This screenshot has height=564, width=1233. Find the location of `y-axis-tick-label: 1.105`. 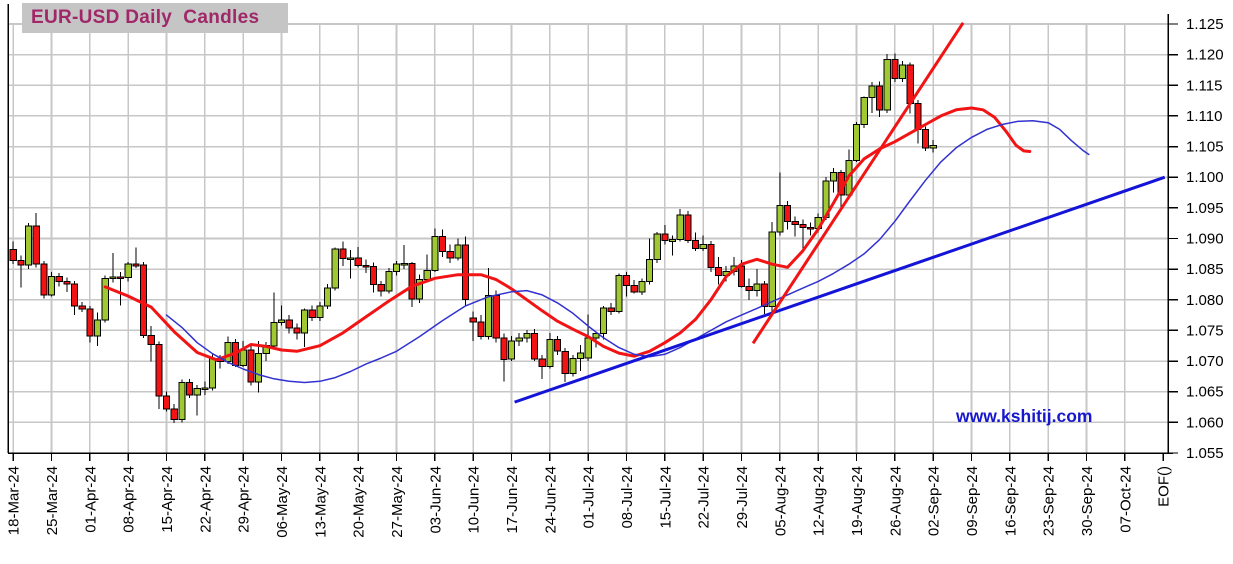

y-axis-tick-label: 1.105 is located at coordinates (1205, 147).